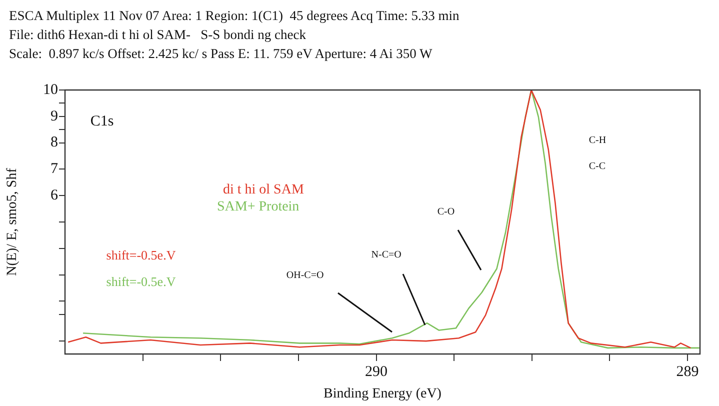 The width and height of the screenshot is (719, 406). What do you see at coordinates (54, 142) in the screenshot?
I see `y-tick-label: 8` at bounding box center [54, 142].